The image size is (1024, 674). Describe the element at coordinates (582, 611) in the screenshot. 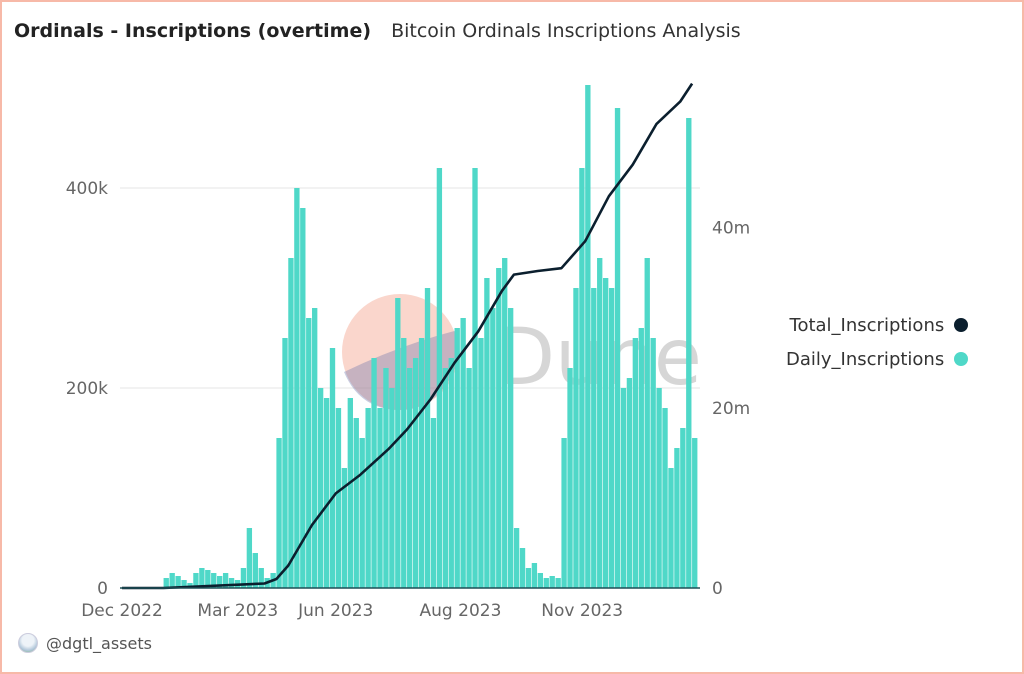

I see `x-tick-label: Nov 2023` at that location.